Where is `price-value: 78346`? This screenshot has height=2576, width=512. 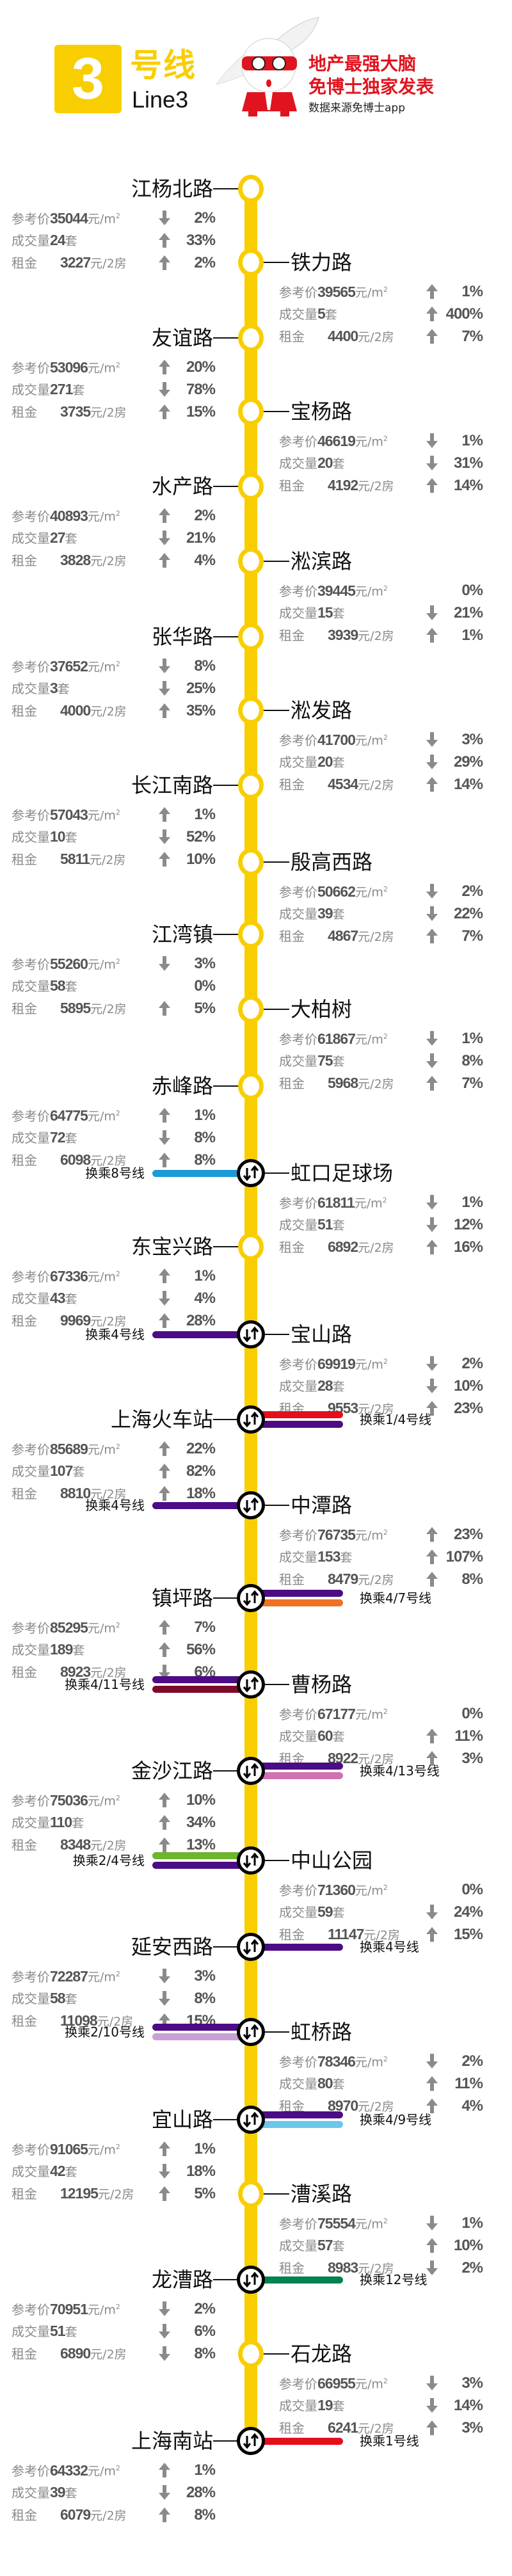
price-value: 78346 is located at coordinates (336, 2061).